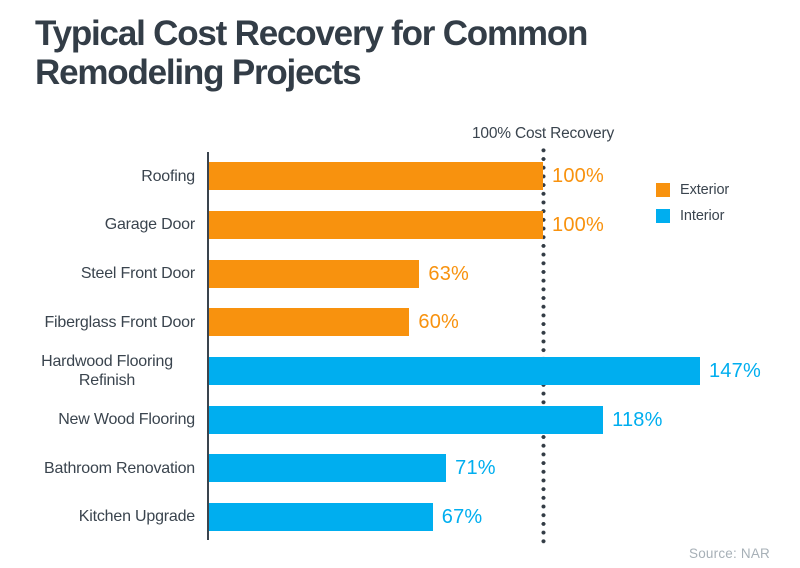 This screenshot has width=800, height=568. I want to click on value-label: 67%, so click(462, 516).